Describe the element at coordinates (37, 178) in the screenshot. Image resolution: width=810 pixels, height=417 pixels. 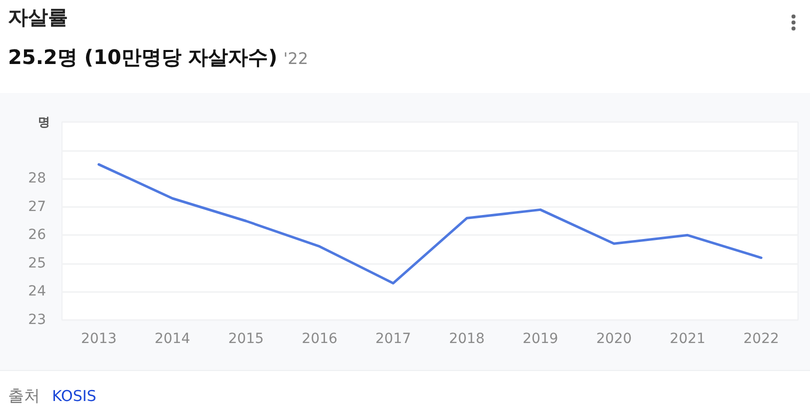
I see `y-tick-label: 28` at that location.